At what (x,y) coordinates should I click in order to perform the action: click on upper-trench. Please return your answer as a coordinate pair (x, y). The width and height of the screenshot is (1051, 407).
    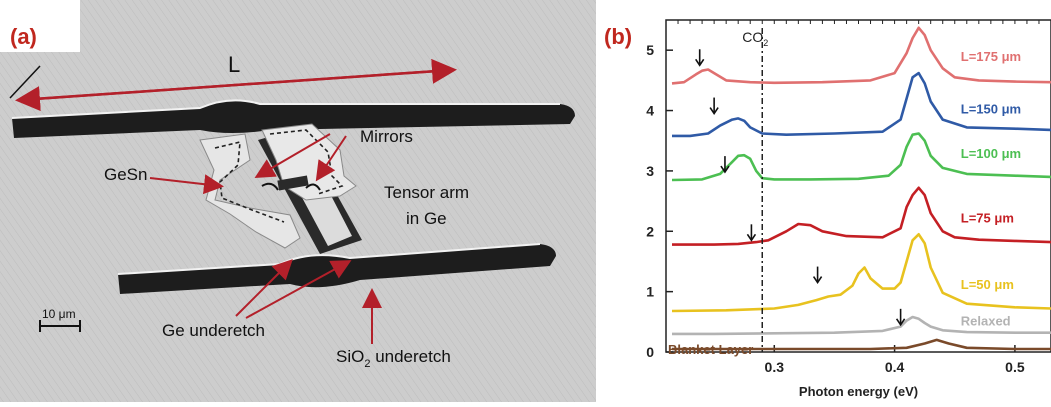
    Looking at the image, I should click on (293, 119).